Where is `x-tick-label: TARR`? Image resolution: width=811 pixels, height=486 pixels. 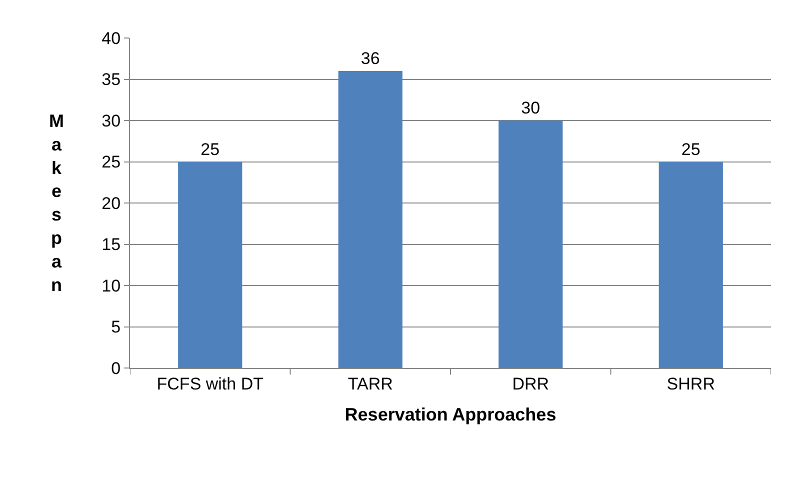 x-tick-label: TARR is located at coordinates (370, 384).